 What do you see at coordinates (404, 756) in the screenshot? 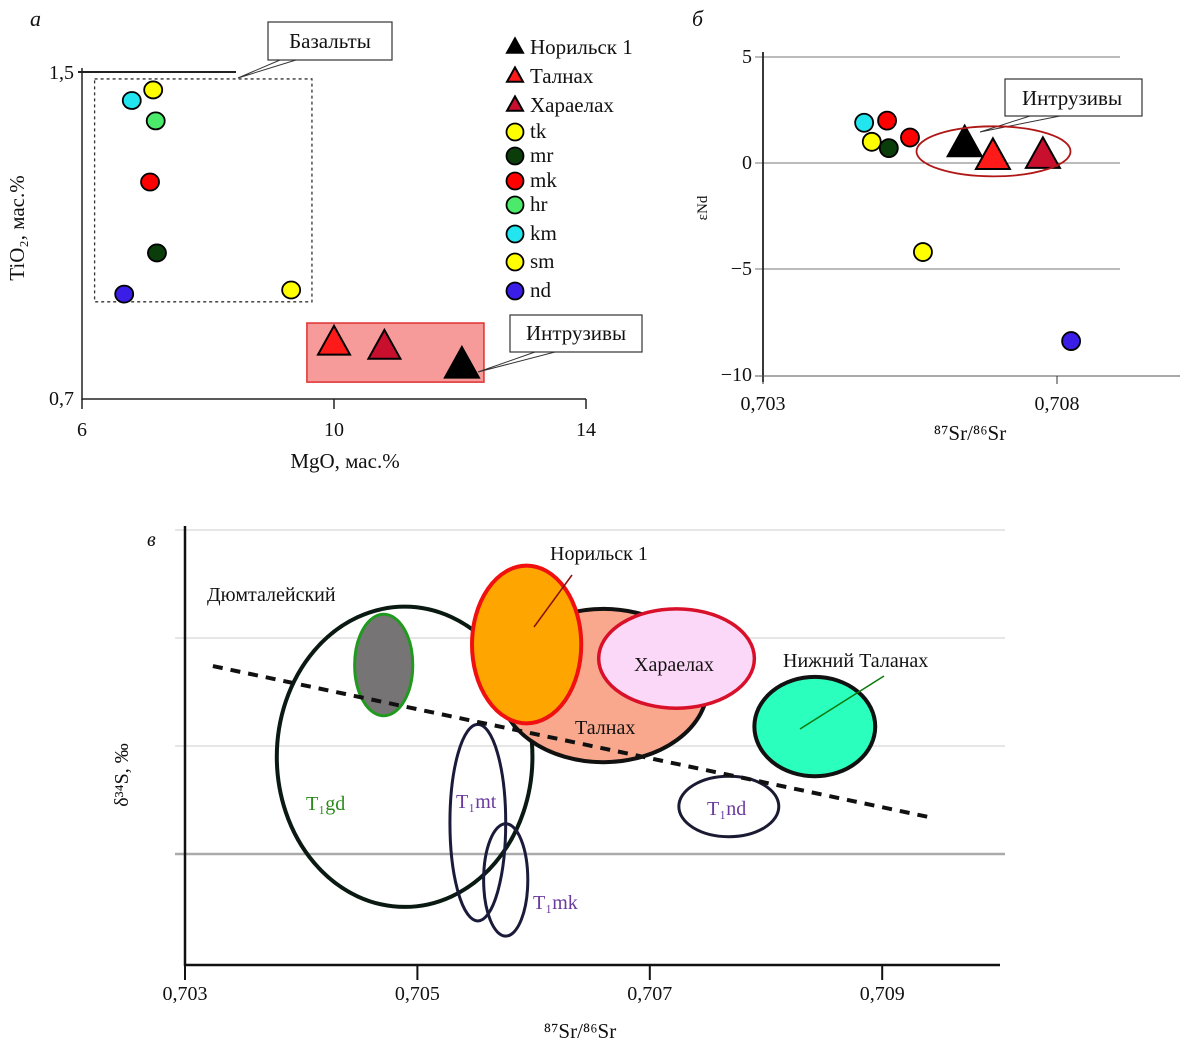
I see `field-dyumtaleysky` at bounding box center [404, 756].